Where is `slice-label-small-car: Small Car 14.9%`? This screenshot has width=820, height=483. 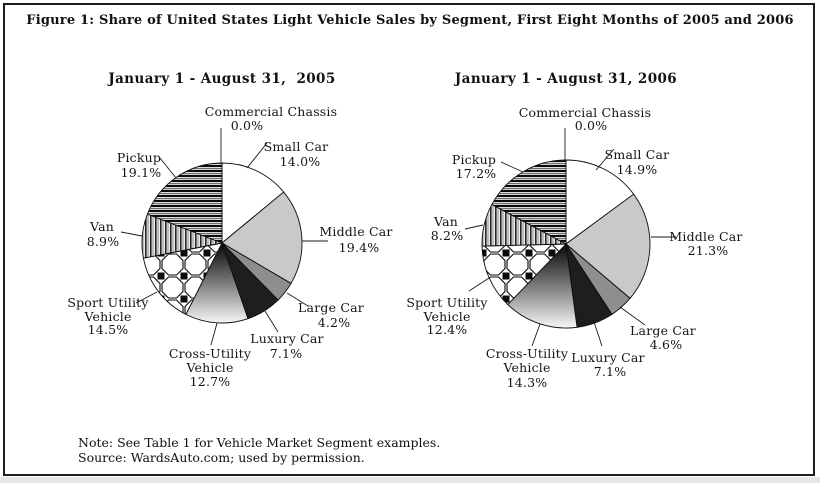
slice-label-small-car: Small Car 14.9% is located at coordinates (637, 162).